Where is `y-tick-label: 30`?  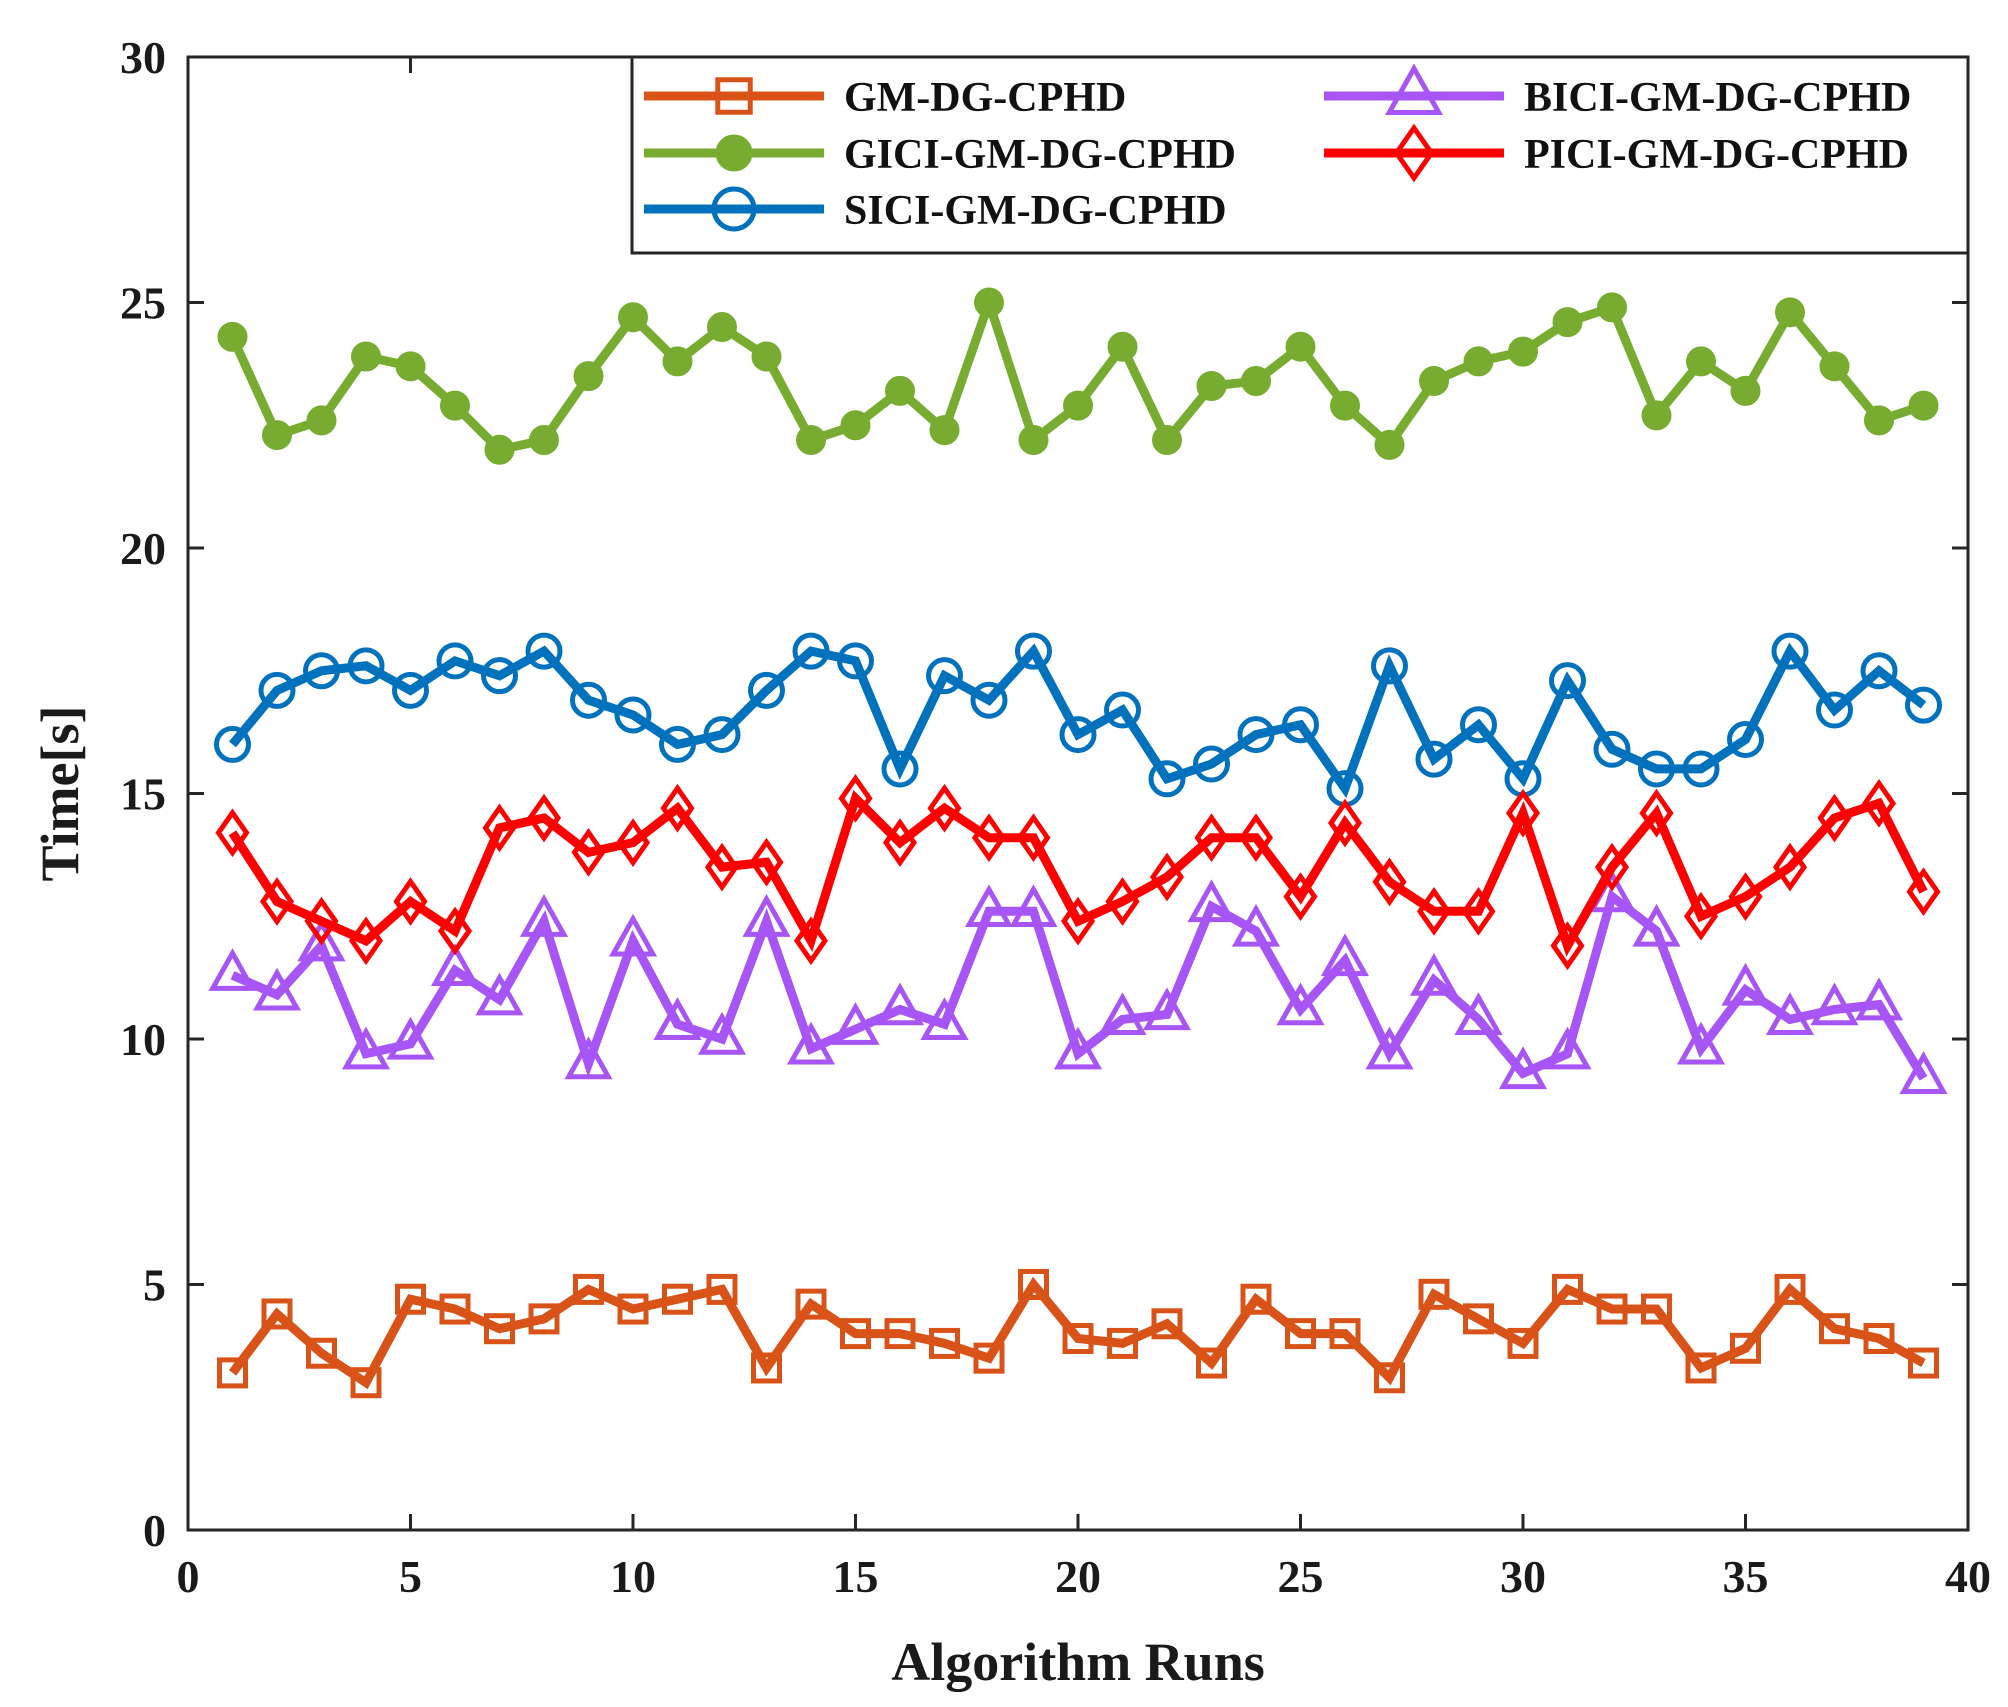
y-tick-label: 30 is located at coordinates (143, 57).